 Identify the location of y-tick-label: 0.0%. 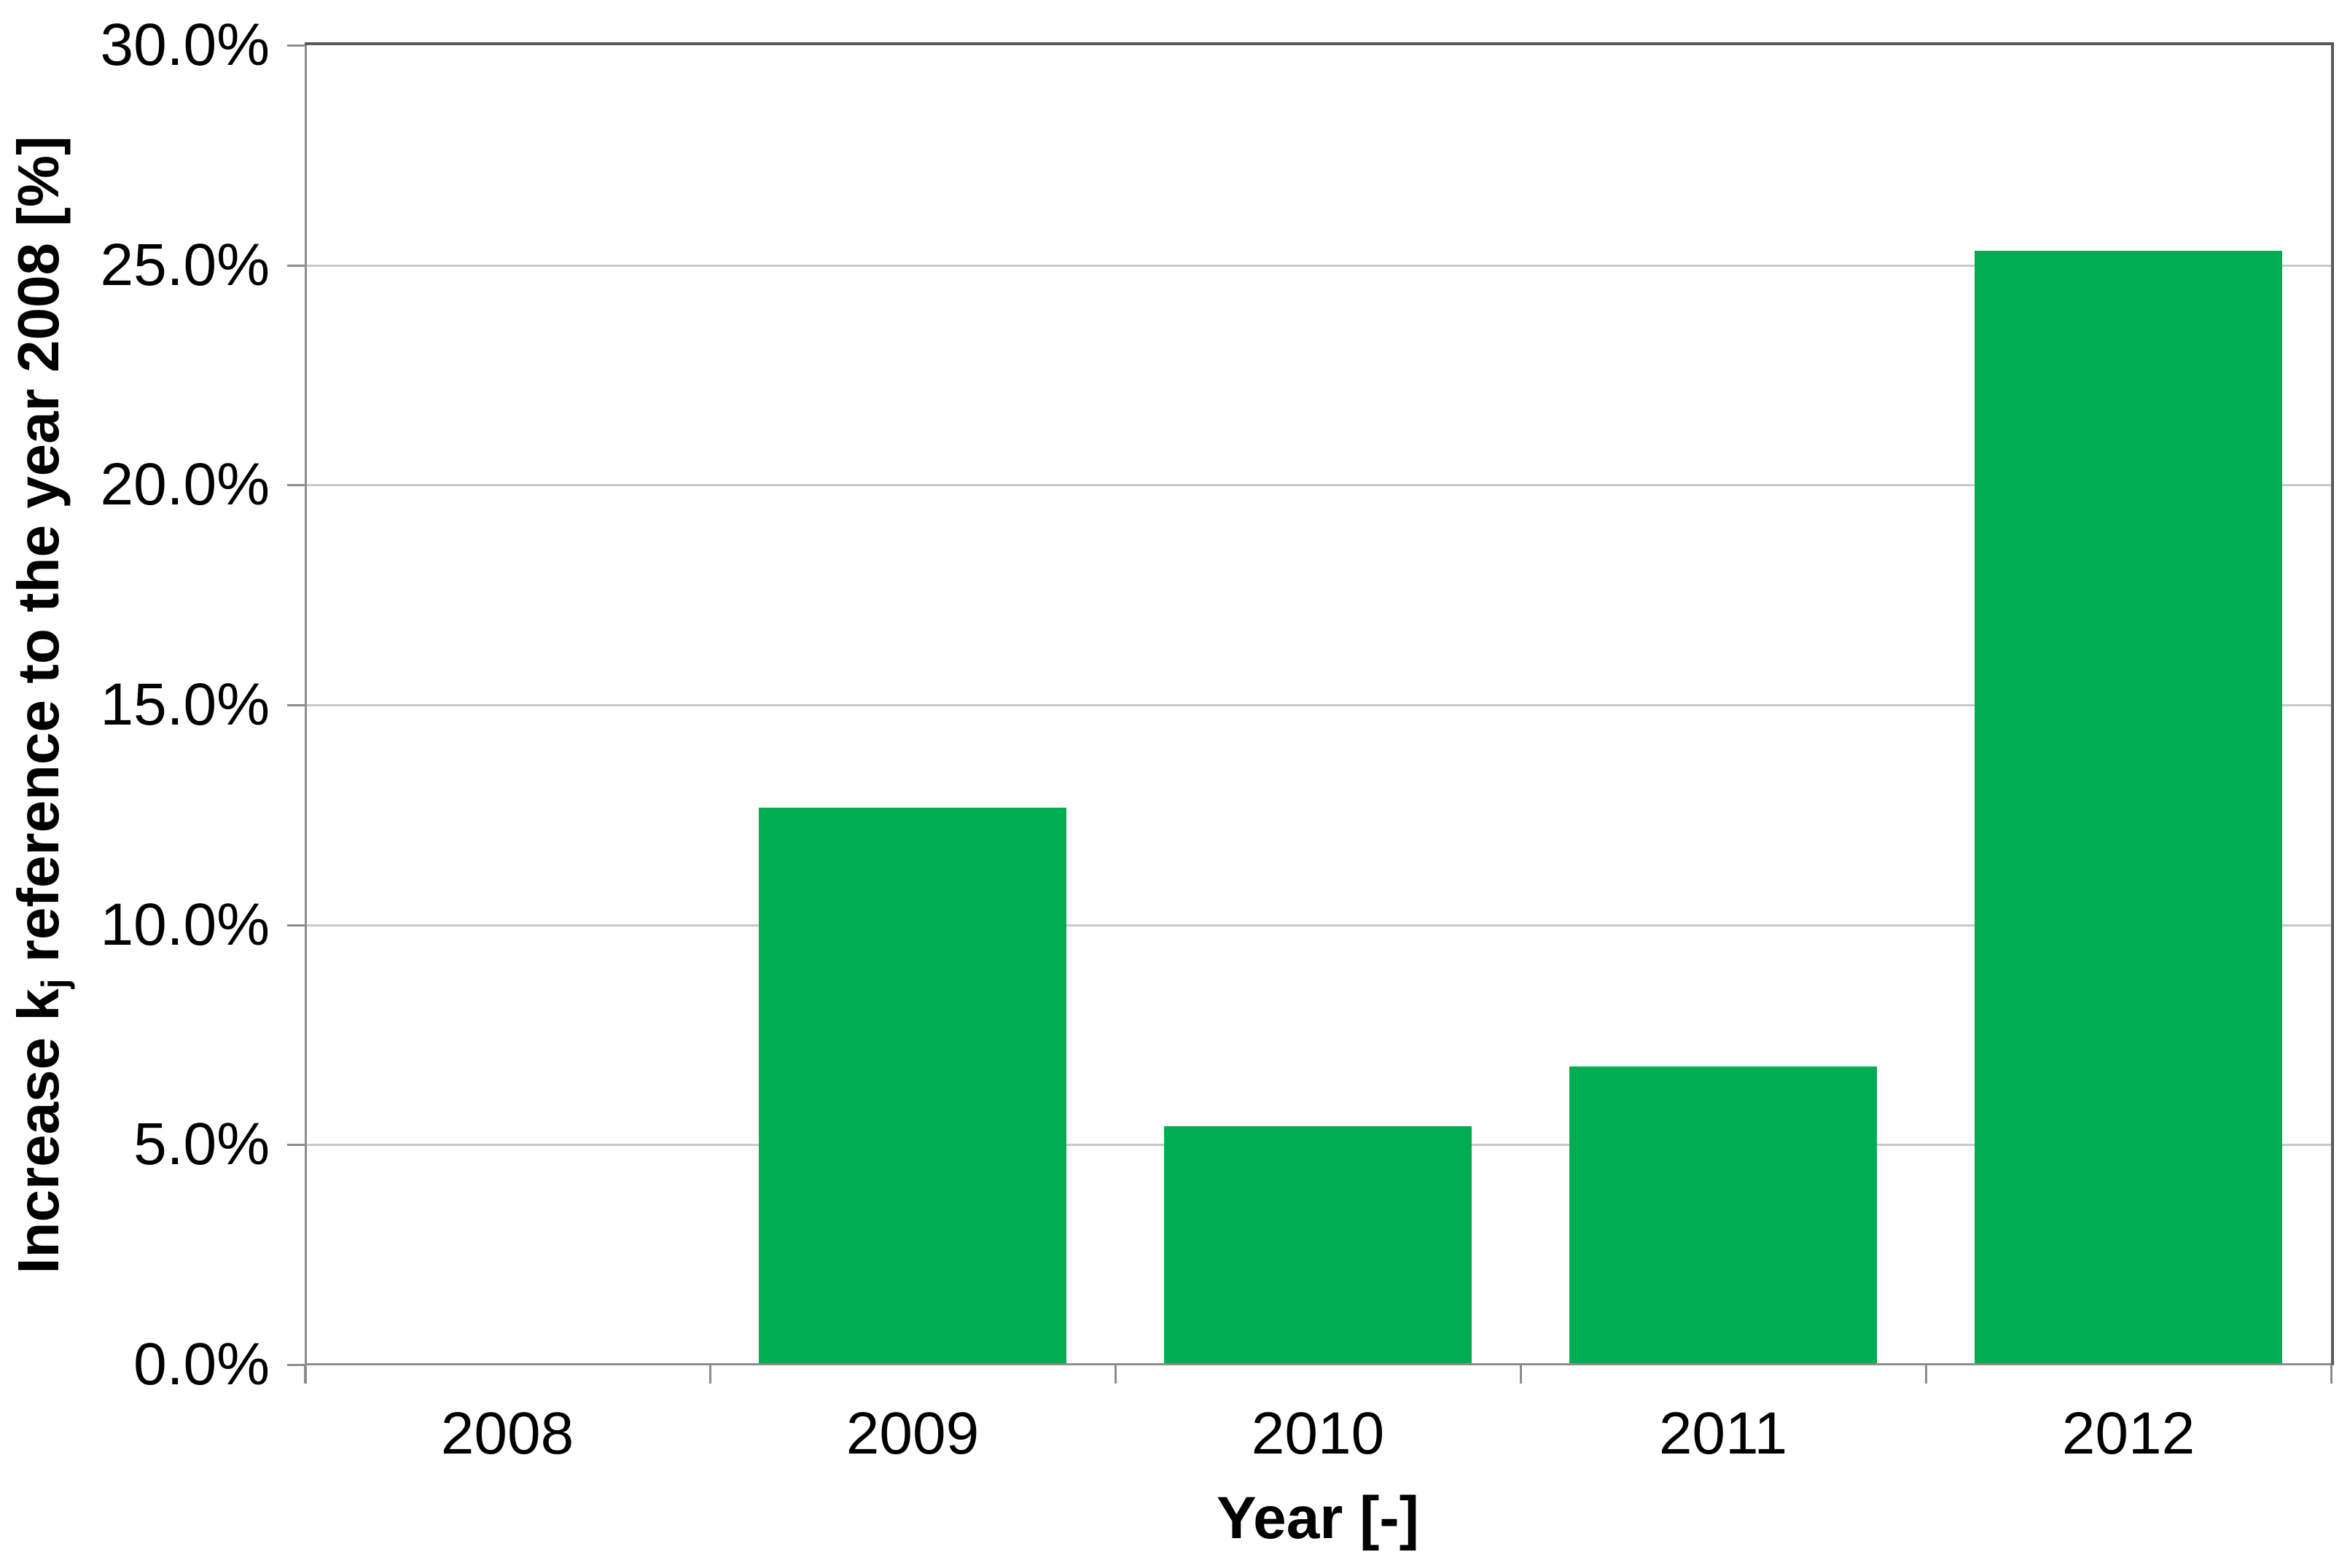
(202, 1364).